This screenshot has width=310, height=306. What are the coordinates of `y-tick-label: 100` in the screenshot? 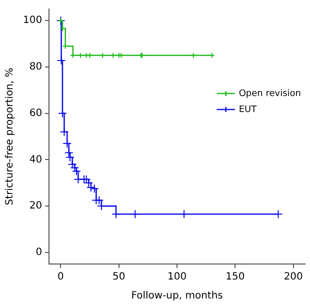 It's located at (32, 20).